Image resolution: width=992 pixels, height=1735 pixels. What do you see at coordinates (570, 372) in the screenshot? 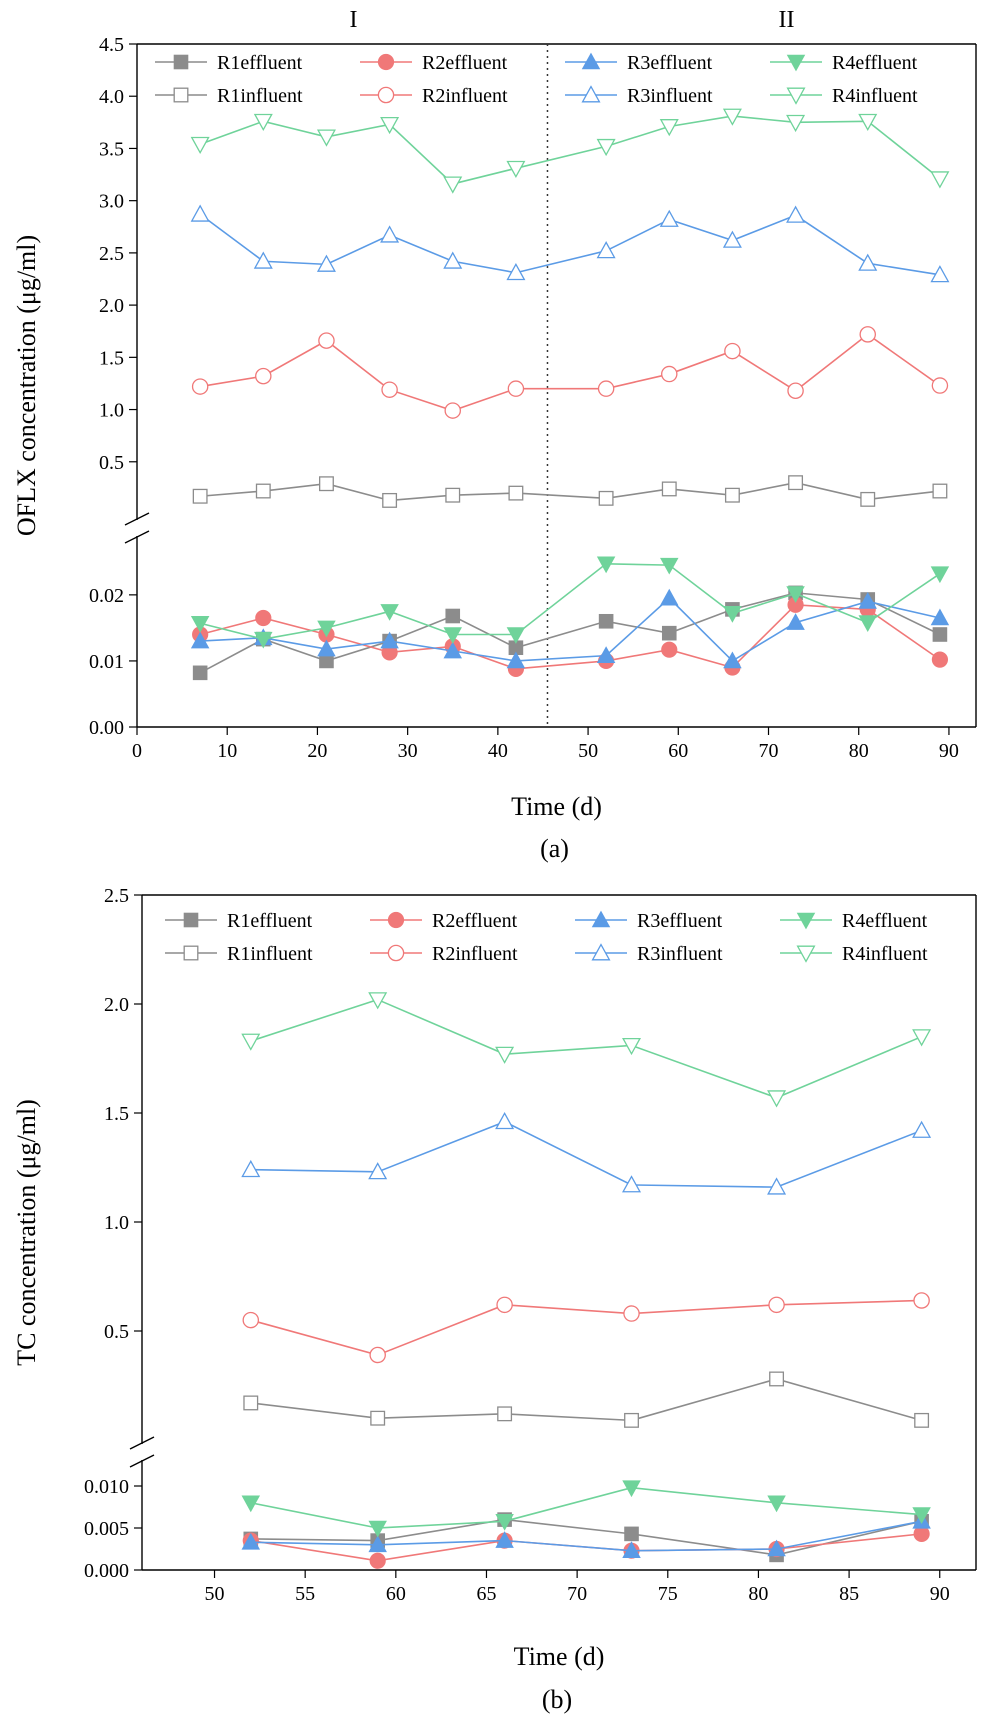
I see `series-line-R2influent` at bounding box center [570, 372].